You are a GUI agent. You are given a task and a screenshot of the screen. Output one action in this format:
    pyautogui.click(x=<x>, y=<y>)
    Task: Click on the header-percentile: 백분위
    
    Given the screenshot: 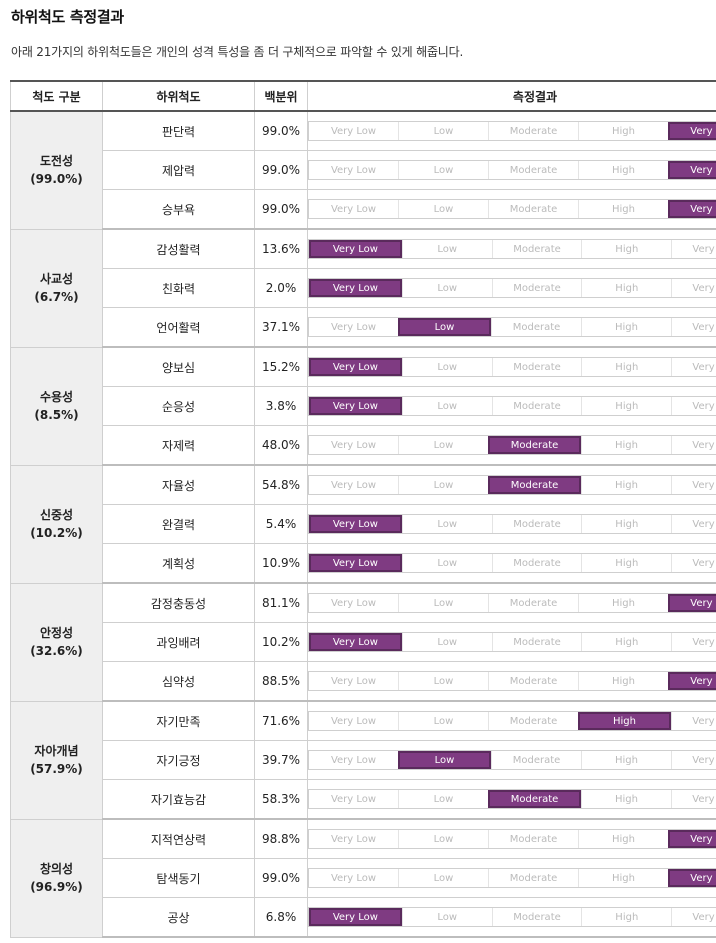 What is the action you would take?
    pyautogui.click(x=281, y=96)
    